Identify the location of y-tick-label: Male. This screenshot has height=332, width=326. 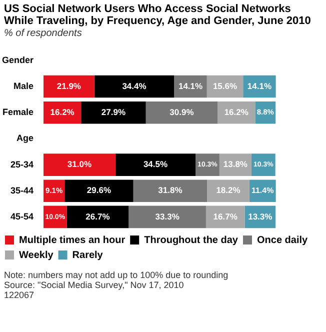
(23, 86).